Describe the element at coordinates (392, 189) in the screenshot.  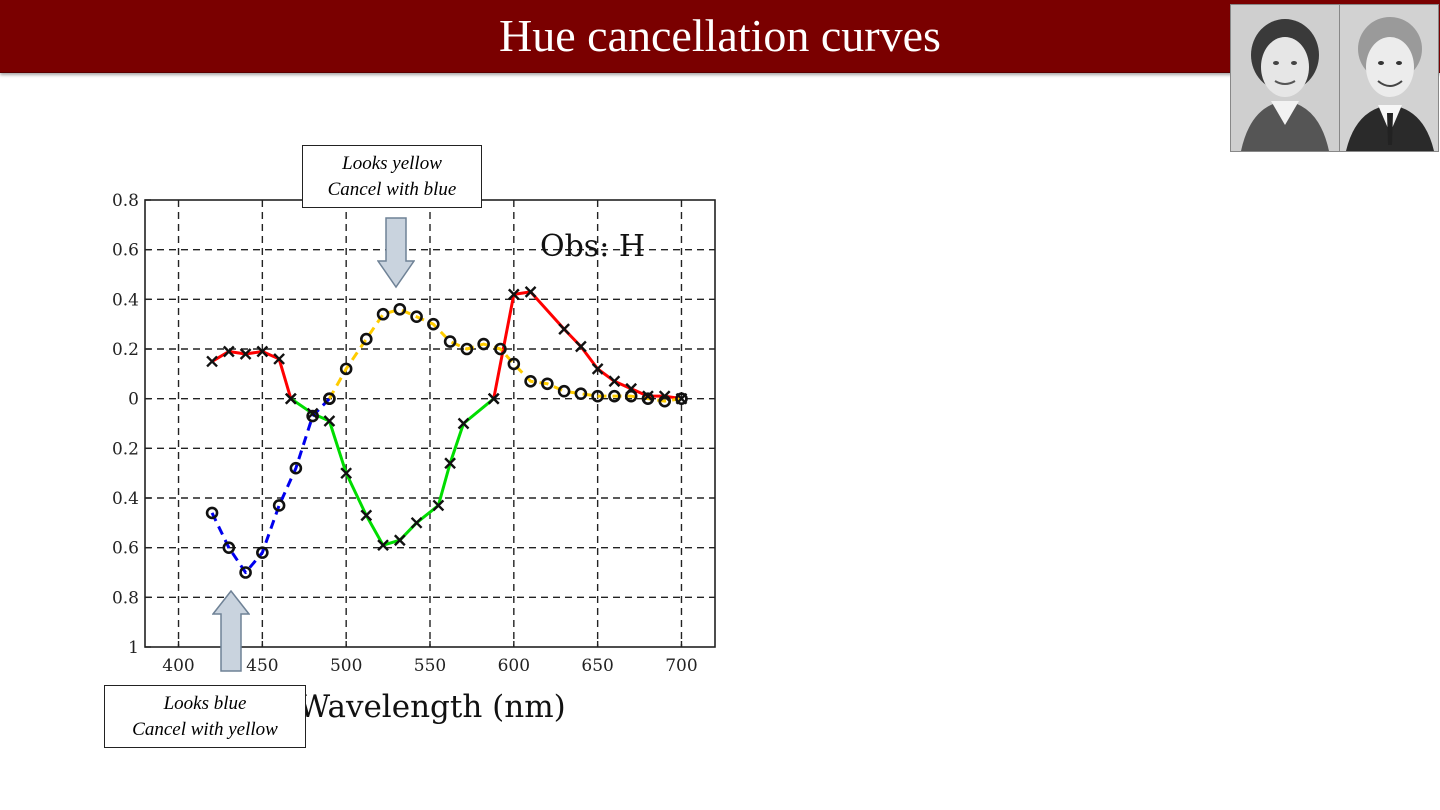
I see `callout-yellow-line2: Cancel with blue` at that location.